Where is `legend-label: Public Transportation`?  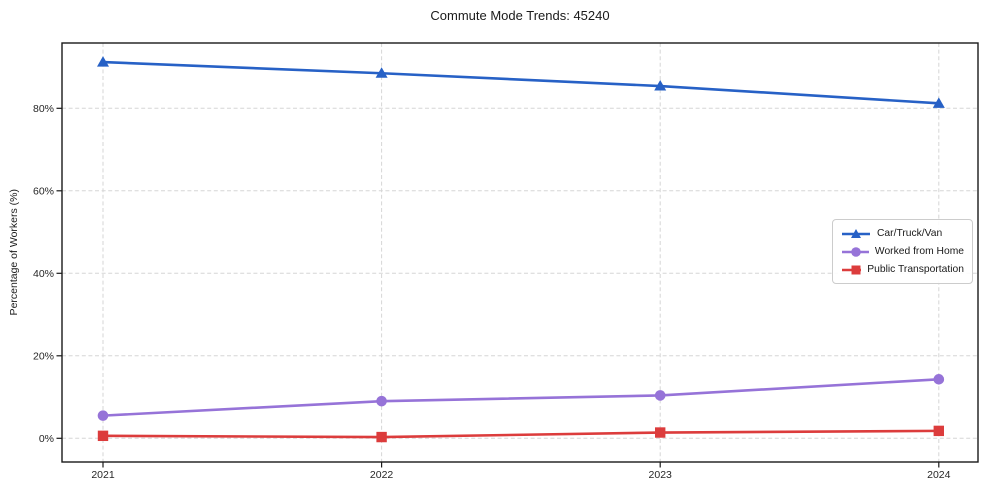
legend-label: Public Transportation is located at coordinates (915, 269).